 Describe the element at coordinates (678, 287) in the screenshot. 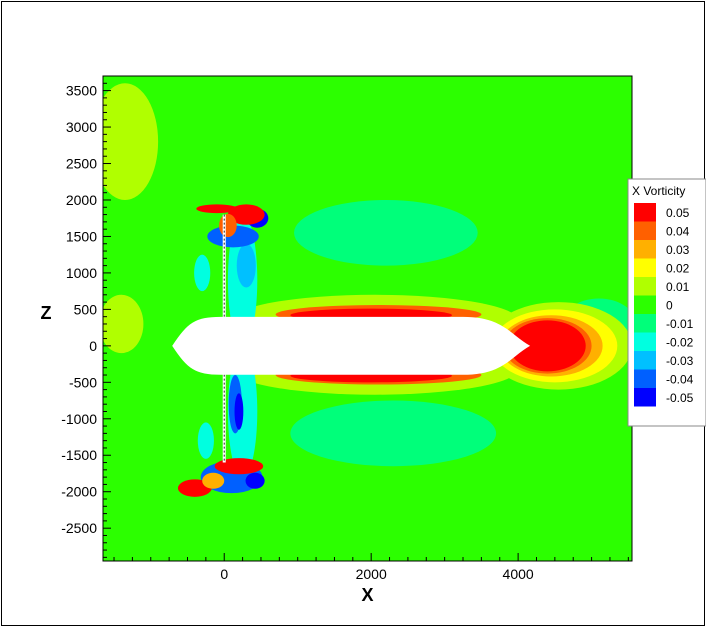

I see `legend-label: 0.01` at that location.